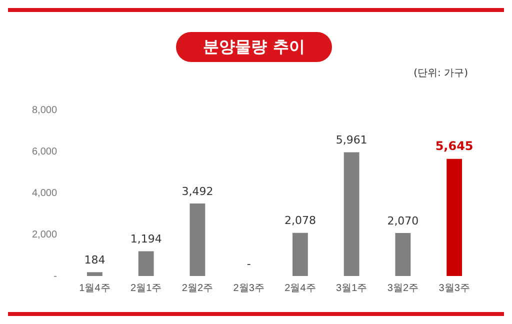 This screenshot has height=324, width=512. What do you see at coordinates (248, 263) in the screenshot?
I see `data-label: -` at bounding box center [248, 263].